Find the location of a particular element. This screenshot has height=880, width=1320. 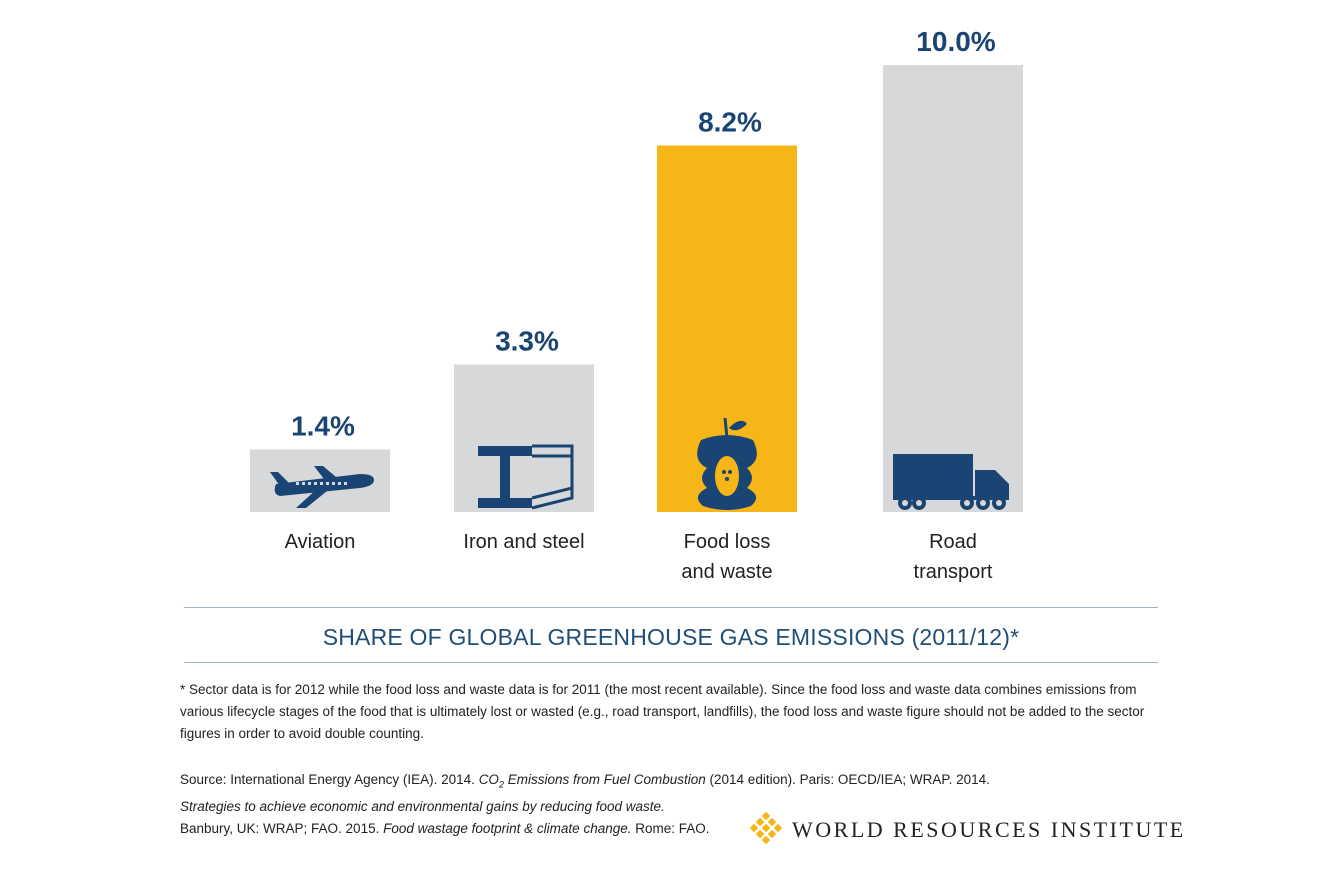

steel-beam-icon is located at coordinates (526, 477).